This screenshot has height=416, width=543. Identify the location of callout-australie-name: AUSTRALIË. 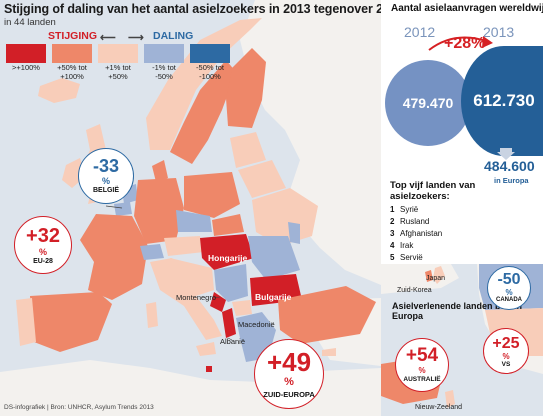
(422, 379).